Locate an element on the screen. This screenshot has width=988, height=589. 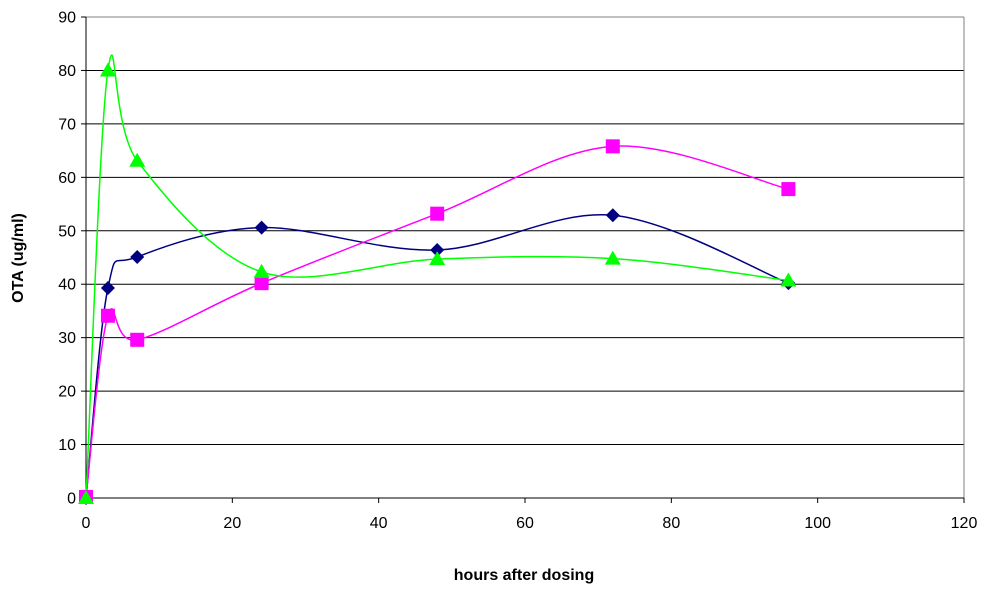
y-tick-label-80: 80 is located at coordinates (67, 71).